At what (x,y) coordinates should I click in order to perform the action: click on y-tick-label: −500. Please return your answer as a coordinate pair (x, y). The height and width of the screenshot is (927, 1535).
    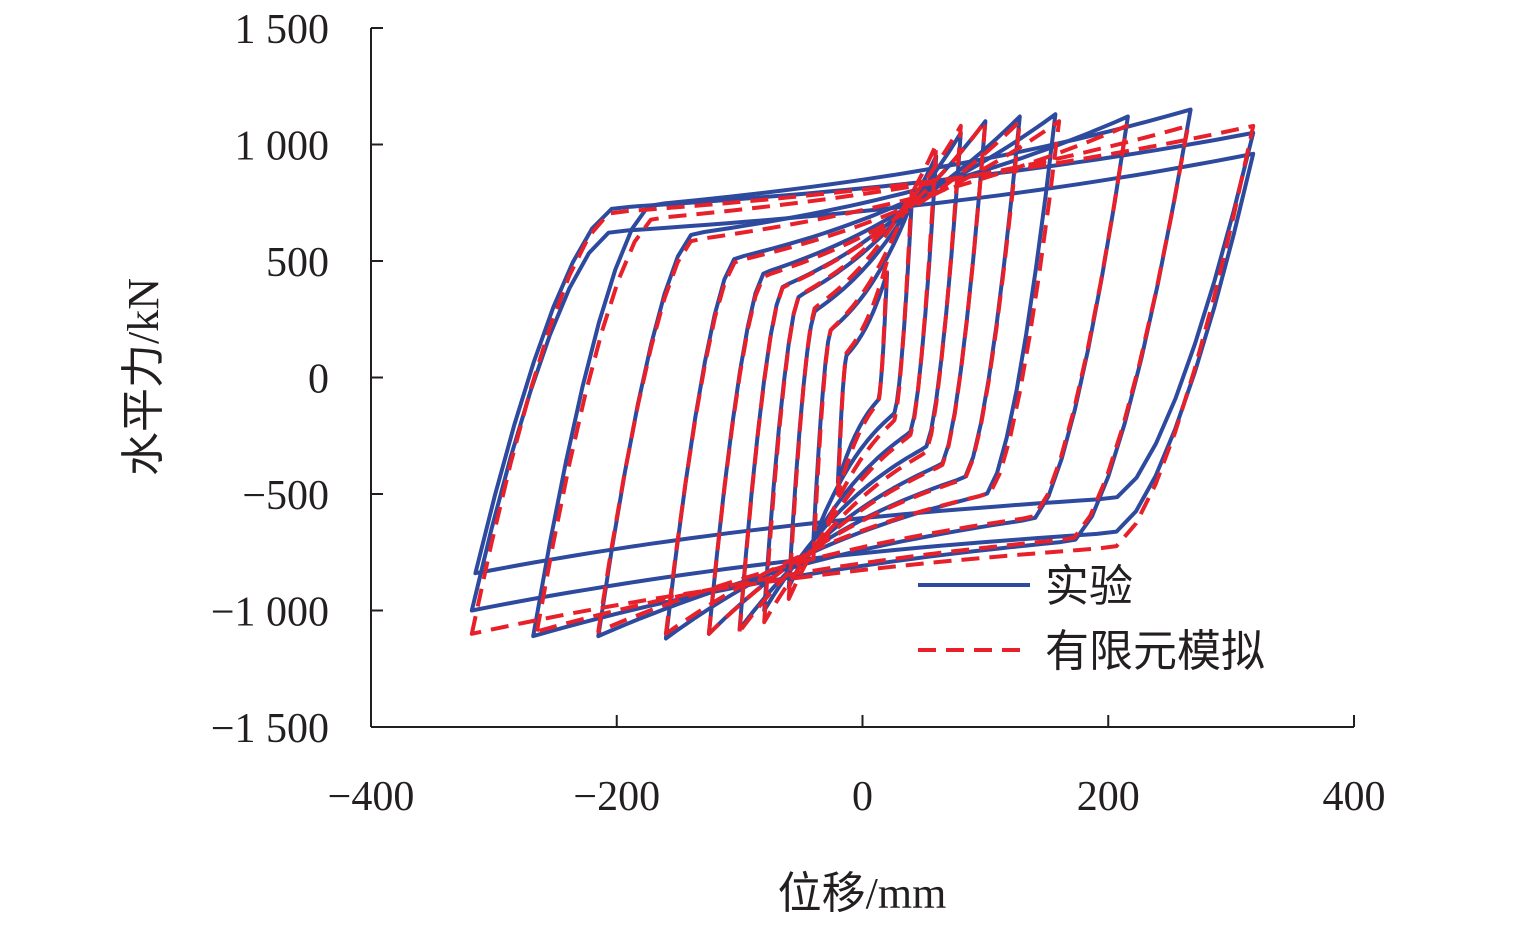
    Looking at the image, I should click on (285, 496).